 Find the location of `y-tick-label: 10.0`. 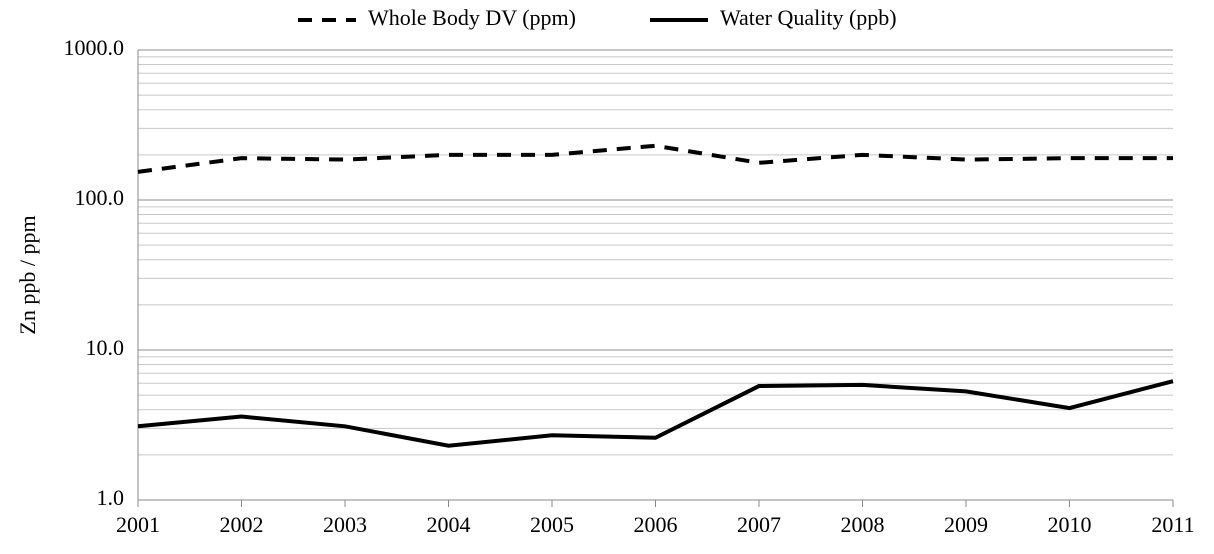

y-tick-label: 10.0 is located at coordinates (105, 347).